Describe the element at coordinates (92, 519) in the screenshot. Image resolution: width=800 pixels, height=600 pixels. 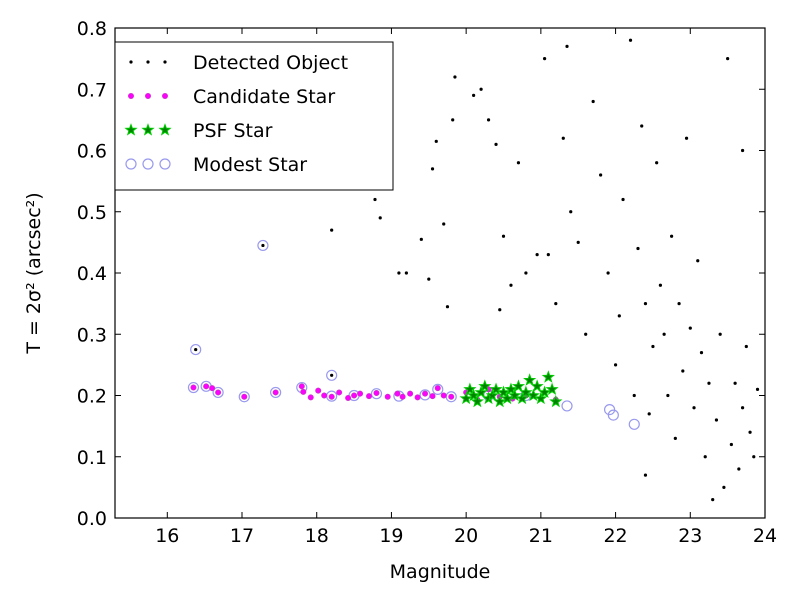
I see `y-tick-label: 0.0` at that location.